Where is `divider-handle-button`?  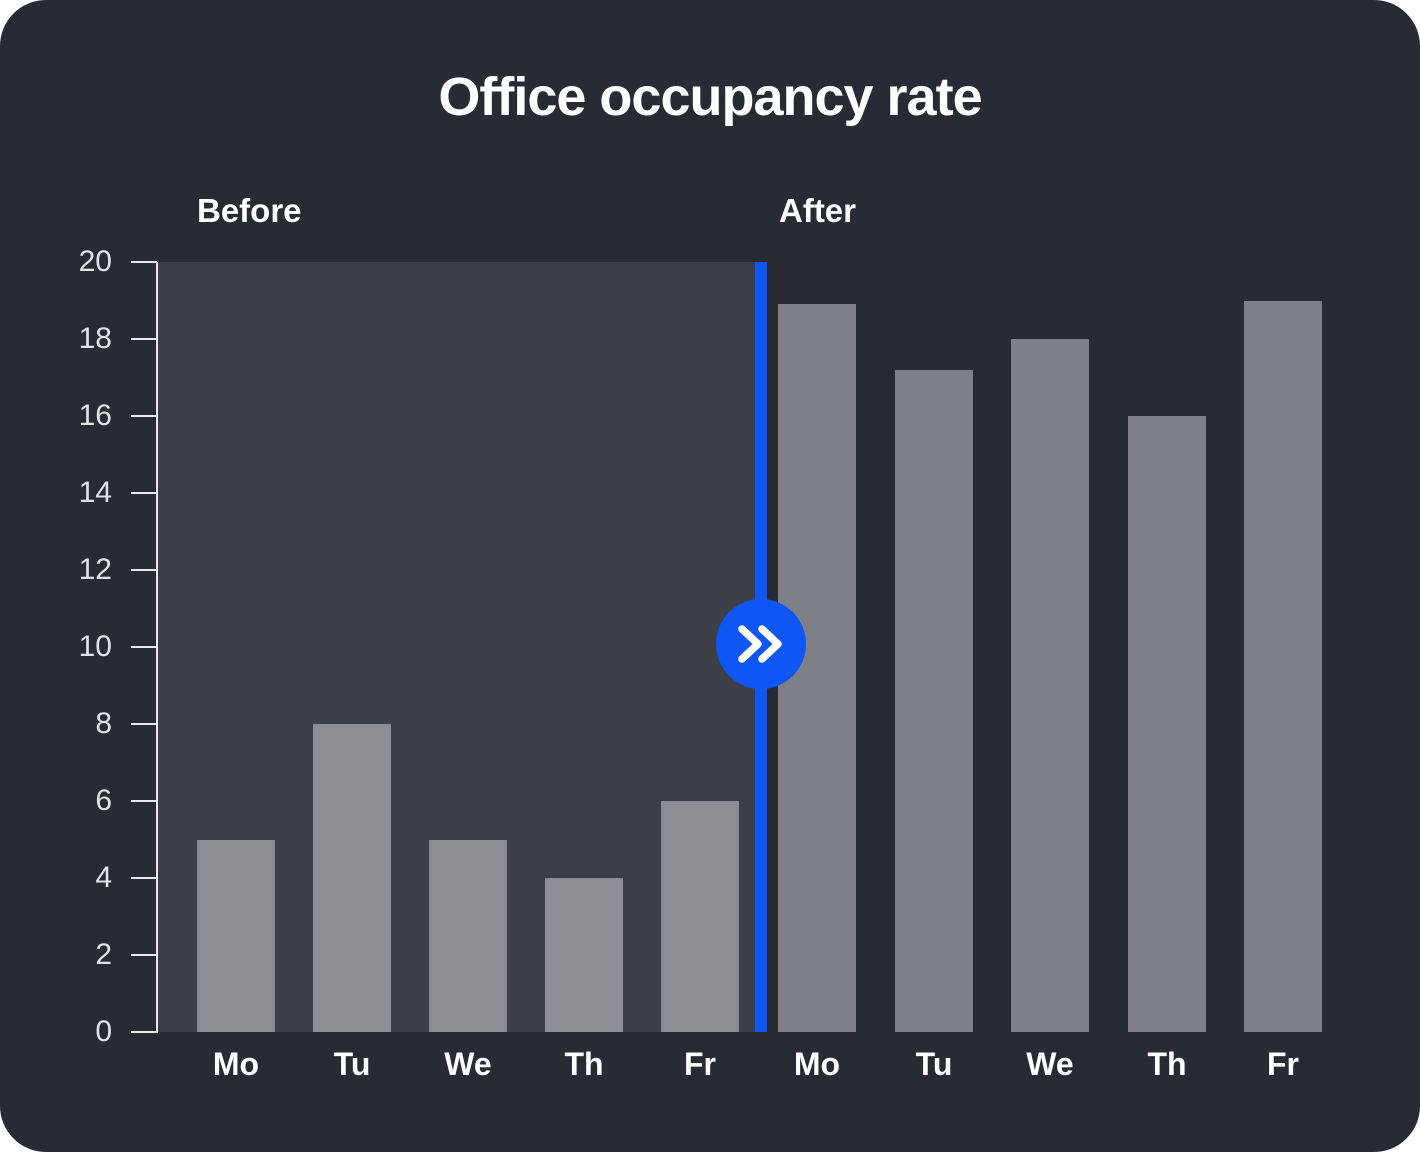
divider-handle-button is located at coordinates (761, 644).